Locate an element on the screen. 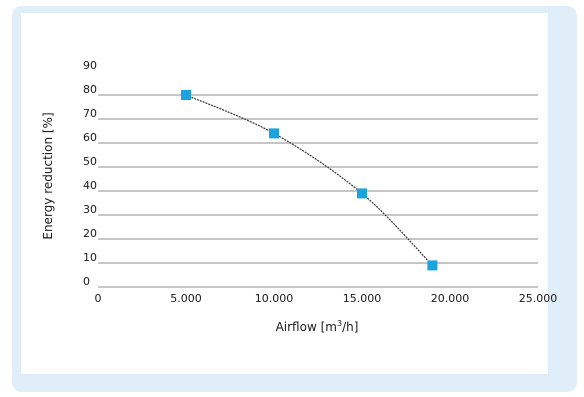 The image size is (584, 397). y-tick-label: 30 is located at coordinates (90, 209).